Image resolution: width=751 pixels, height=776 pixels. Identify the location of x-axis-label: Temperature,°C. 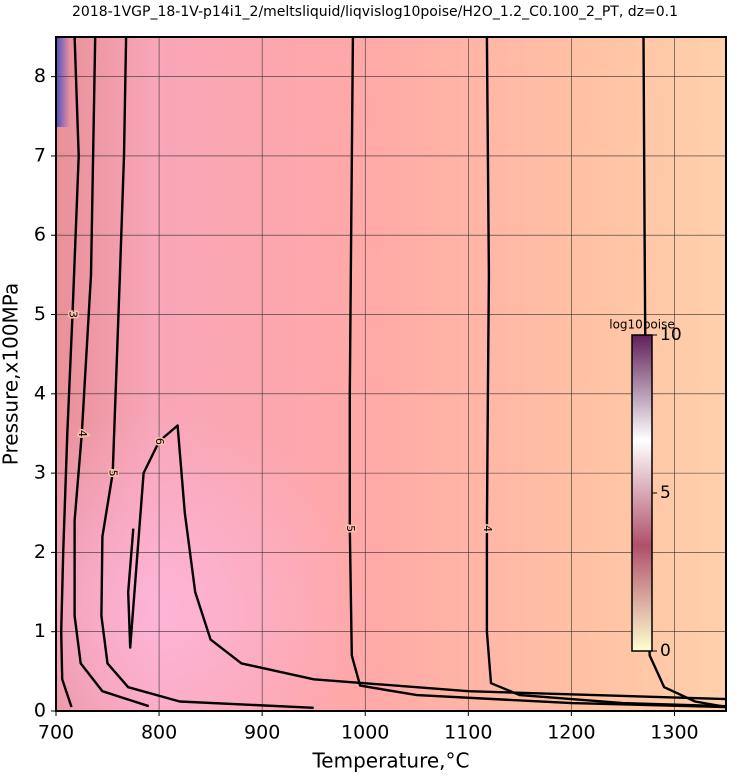
(390, 761).